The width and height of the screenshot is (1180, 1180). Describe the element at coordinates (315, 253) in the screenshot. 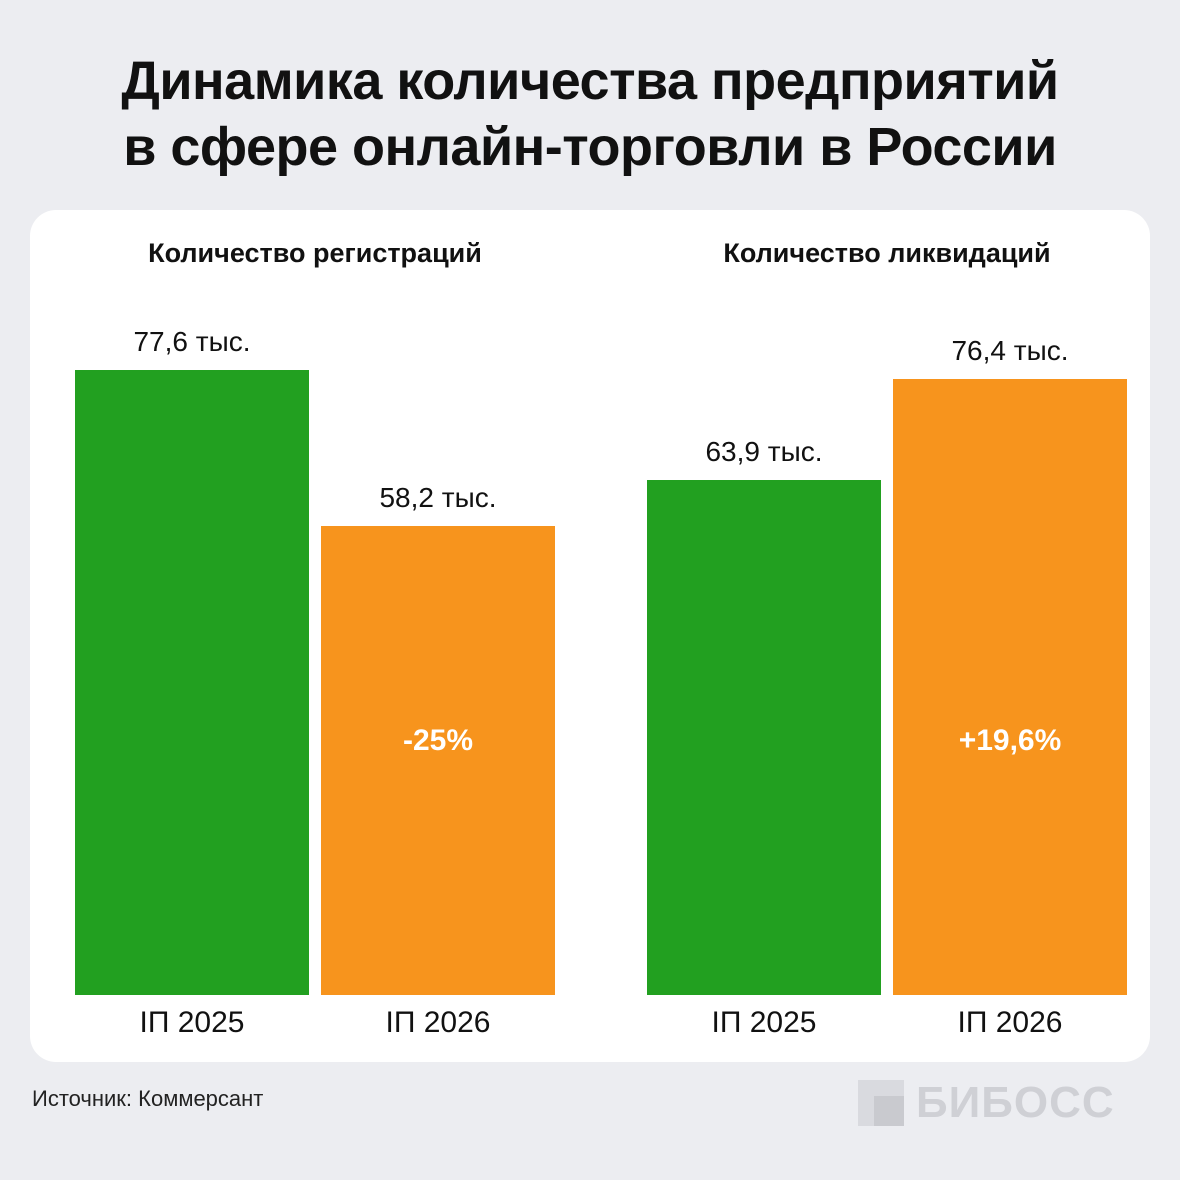

I see `panel-title-1: Количество регистраций` at that location.